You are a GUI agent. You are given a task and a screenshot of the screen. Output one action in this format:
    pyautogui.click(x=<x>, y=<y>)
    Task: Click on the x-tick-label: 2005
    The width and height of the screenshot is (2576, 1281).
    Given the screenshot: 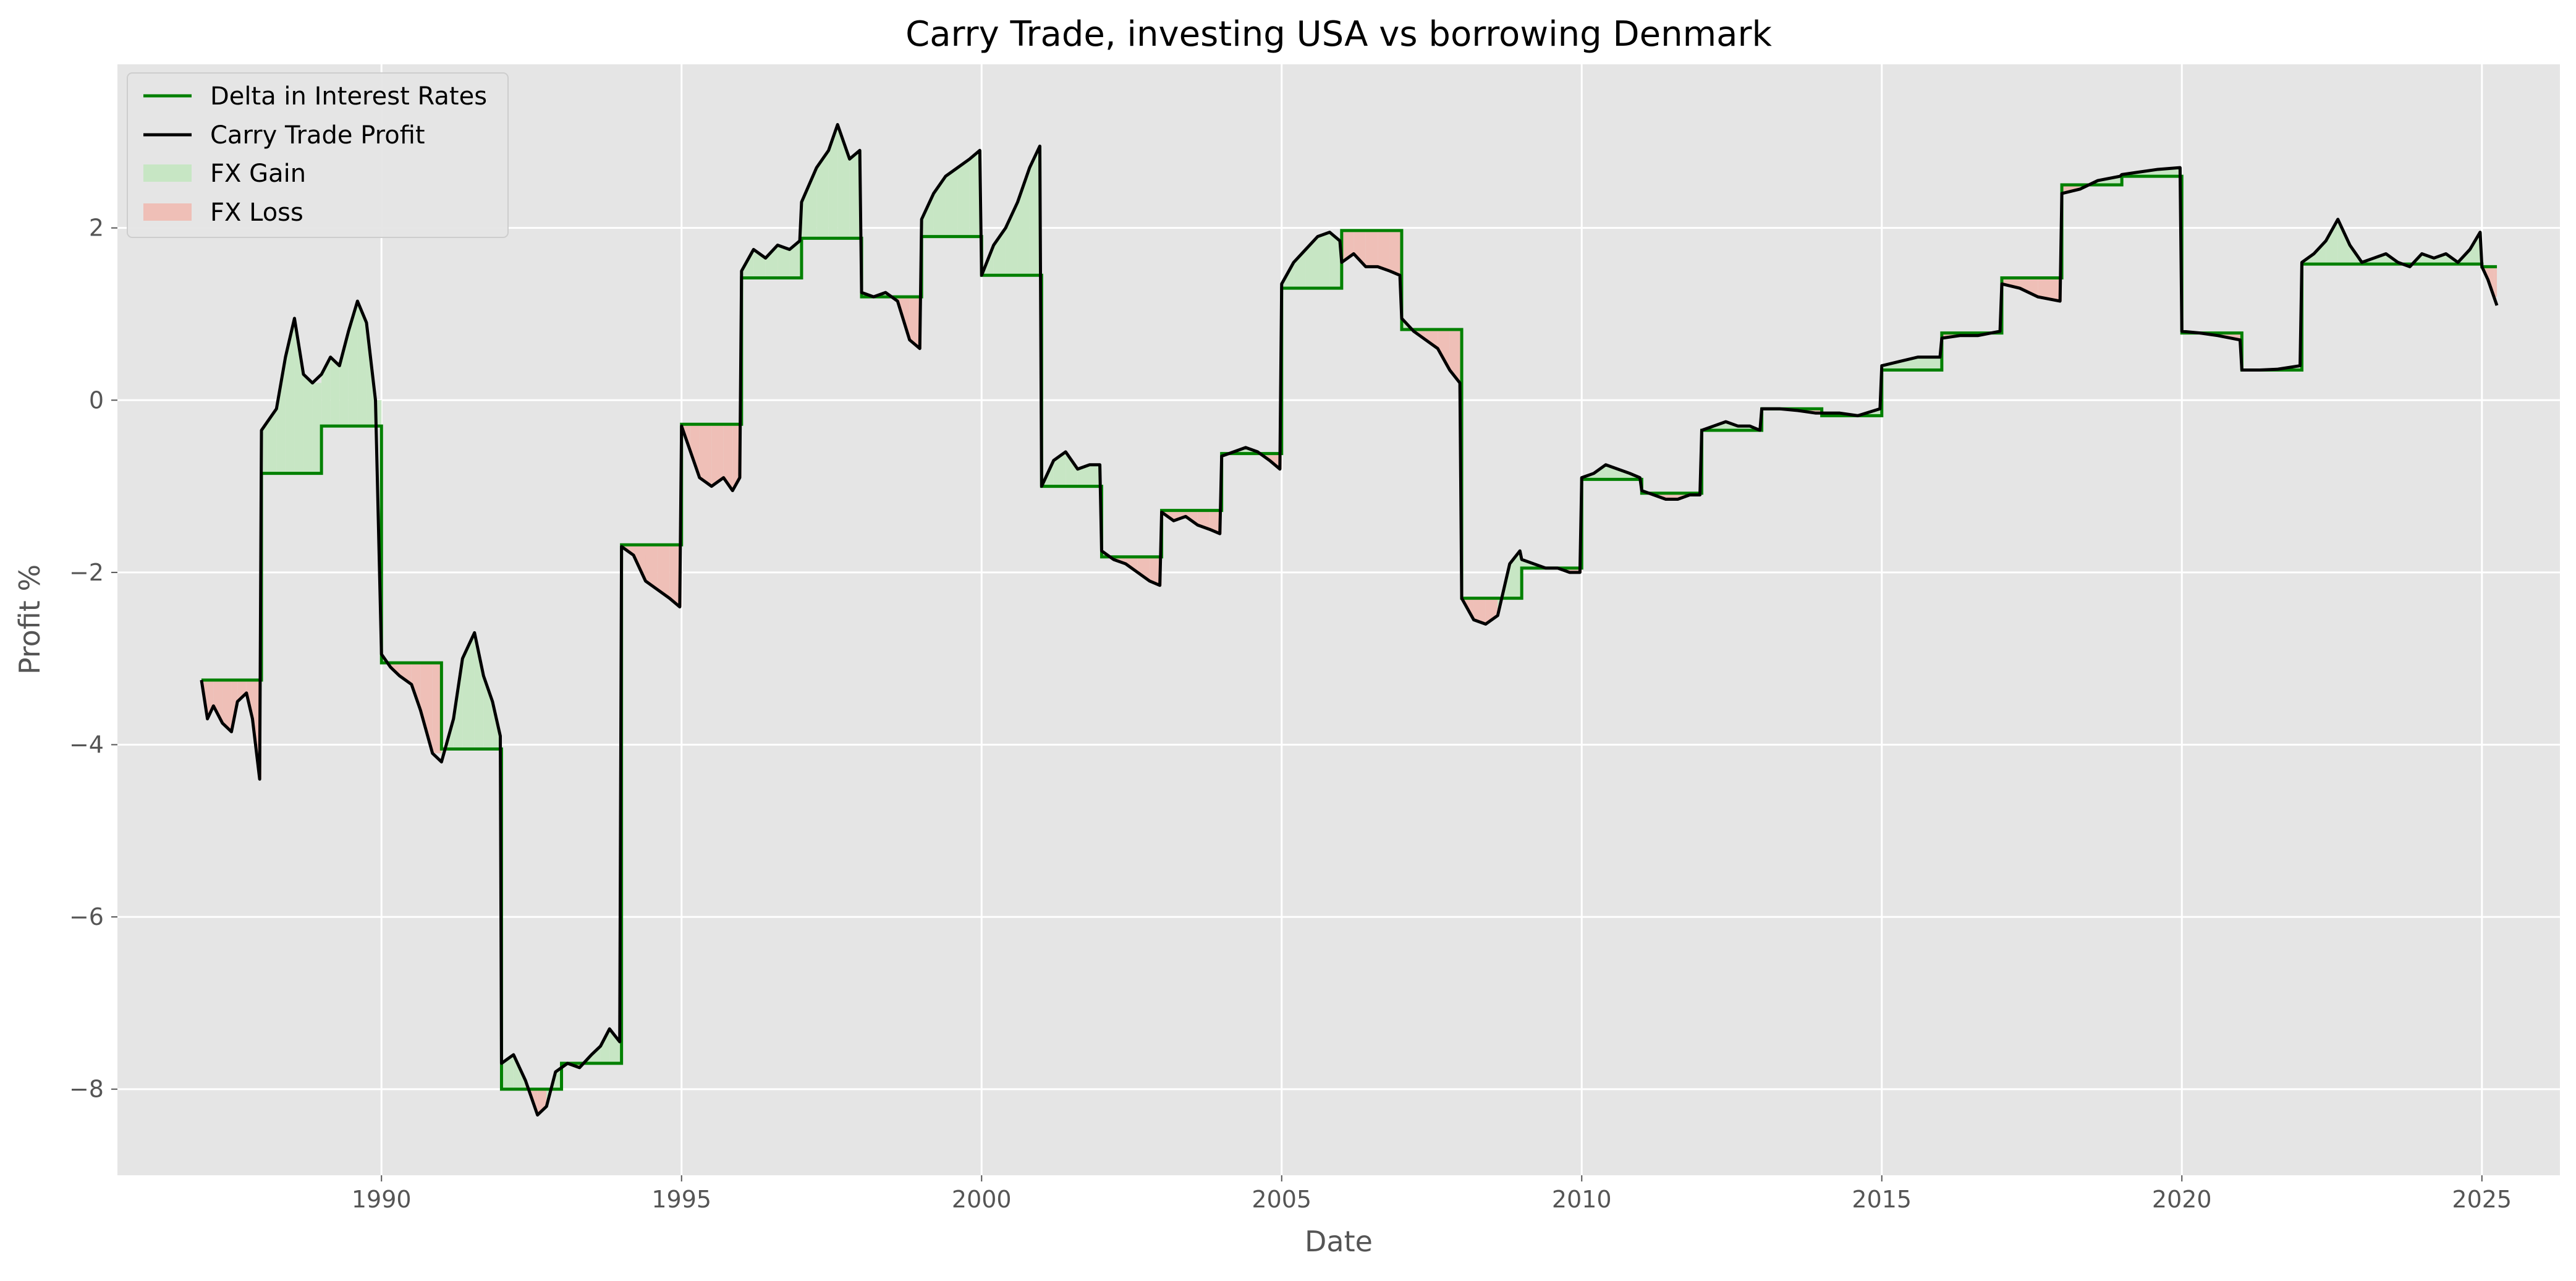 What is the action you would take?
    pyautogui.click(x=1281, y=1199)
    